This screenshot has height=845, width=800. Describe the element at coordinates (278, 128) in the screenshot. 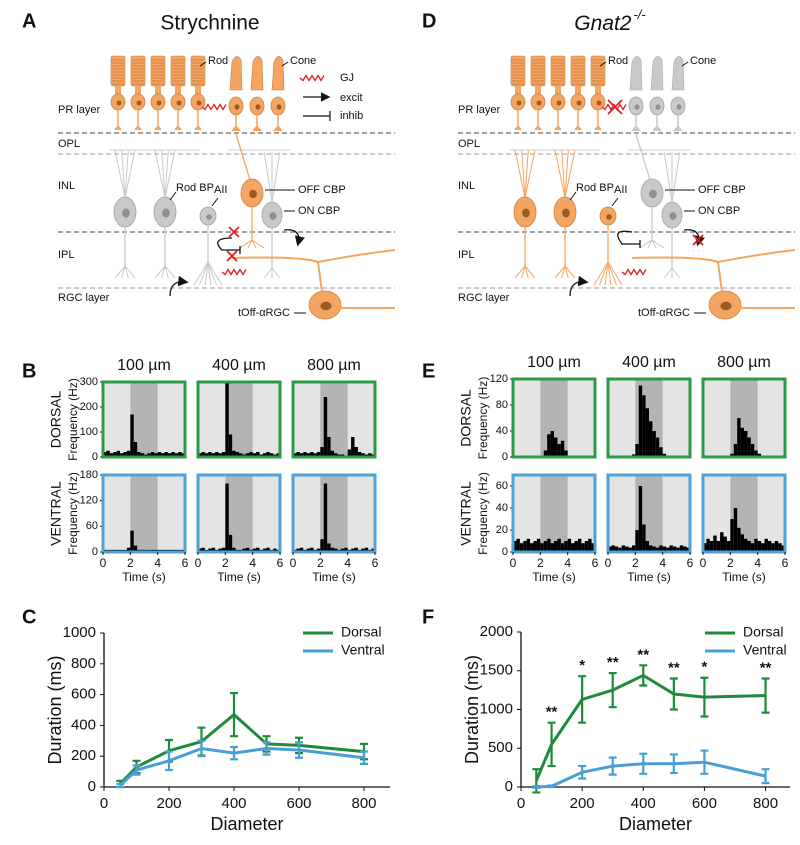

I see `cone-terminal` at that location.